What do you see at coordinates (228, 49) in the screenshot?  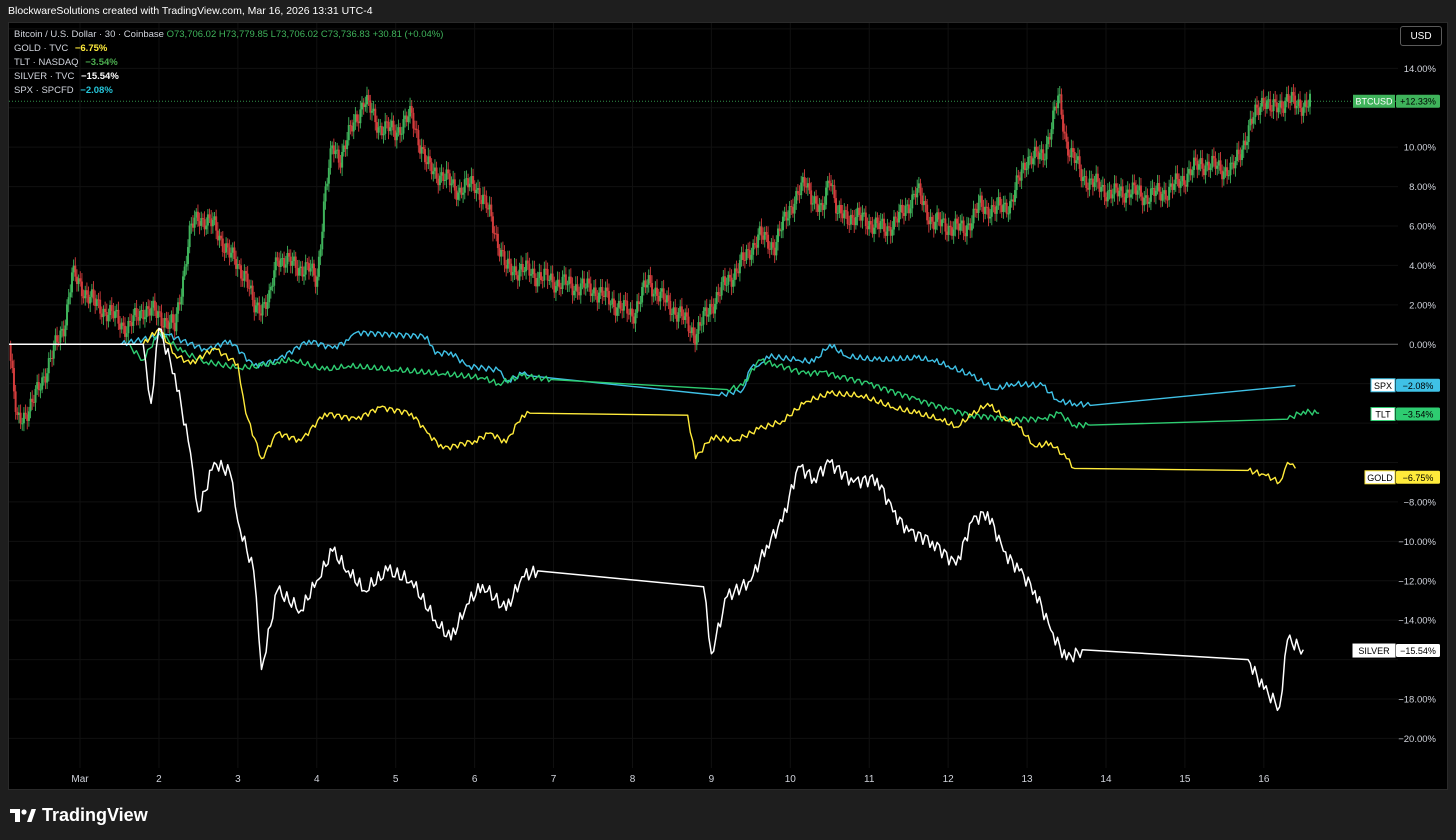 I see `legend-row-gold: GOLD · TVC −6.75%` at bounding box center [228, 49].